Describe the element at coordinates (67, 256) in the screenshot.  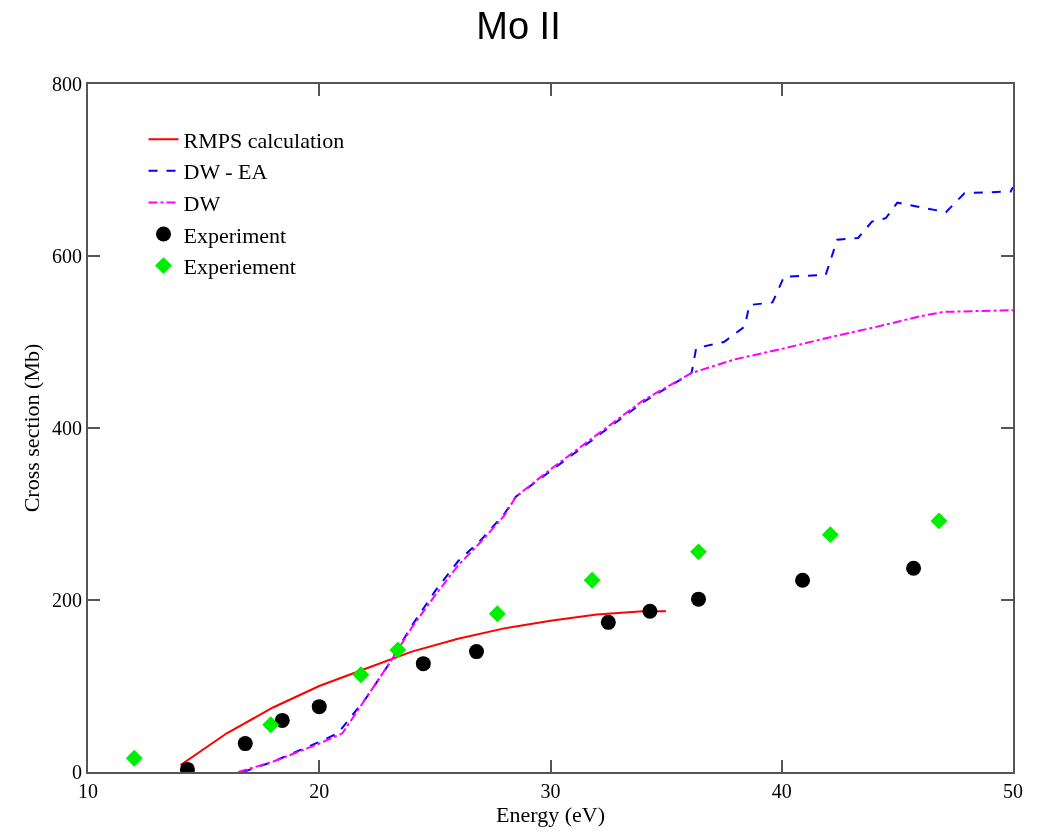
I see `y-tick-label: 600` at that location.